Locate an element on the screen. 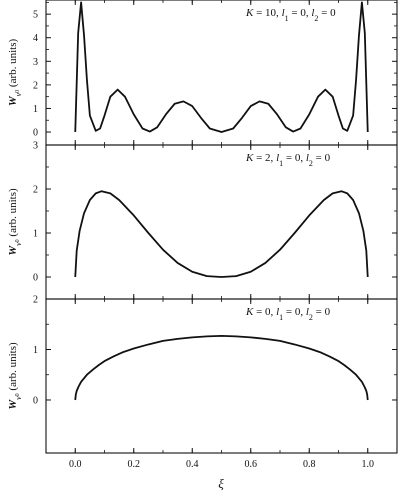  panel-annotation: K = 2, l1 = 0, l2 = 0 is located at coordinates (288, 160).